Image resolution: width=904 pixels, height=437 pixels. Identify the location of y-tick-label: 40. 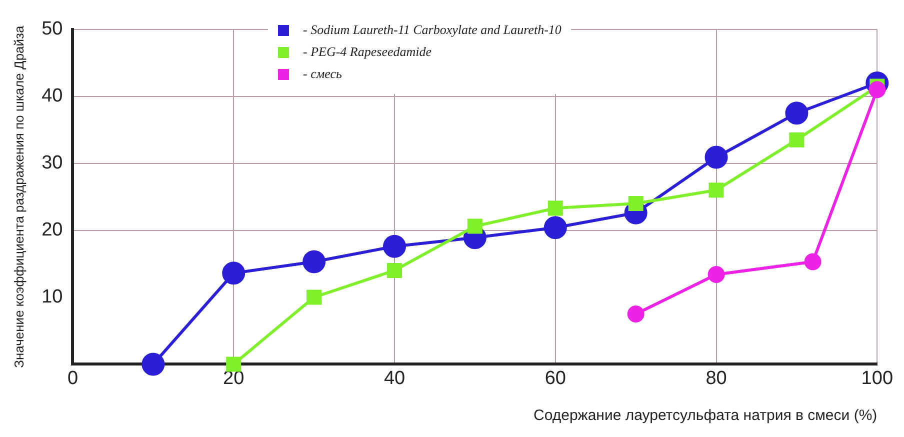
(52, 96).